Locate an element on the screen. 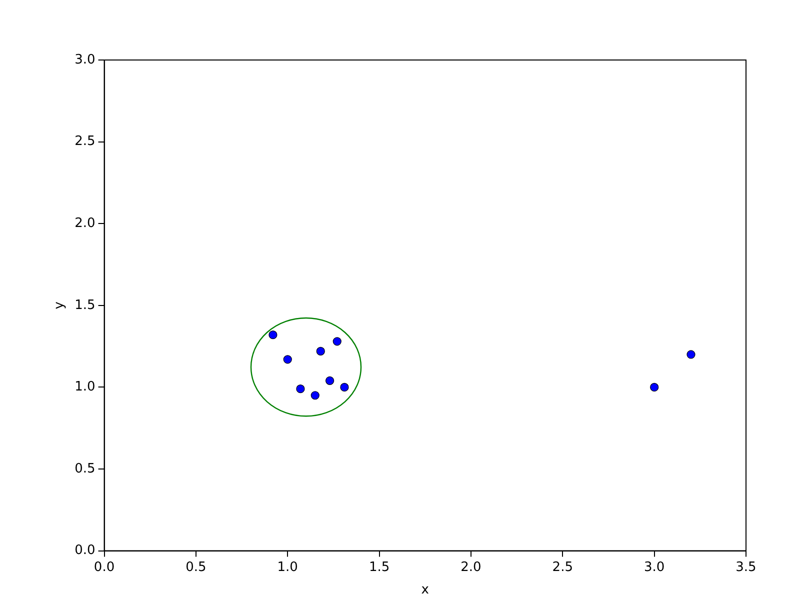 This screenshot has height=612, width=812. y-tick-label: 2.0 is located at coordinates (85, 223).